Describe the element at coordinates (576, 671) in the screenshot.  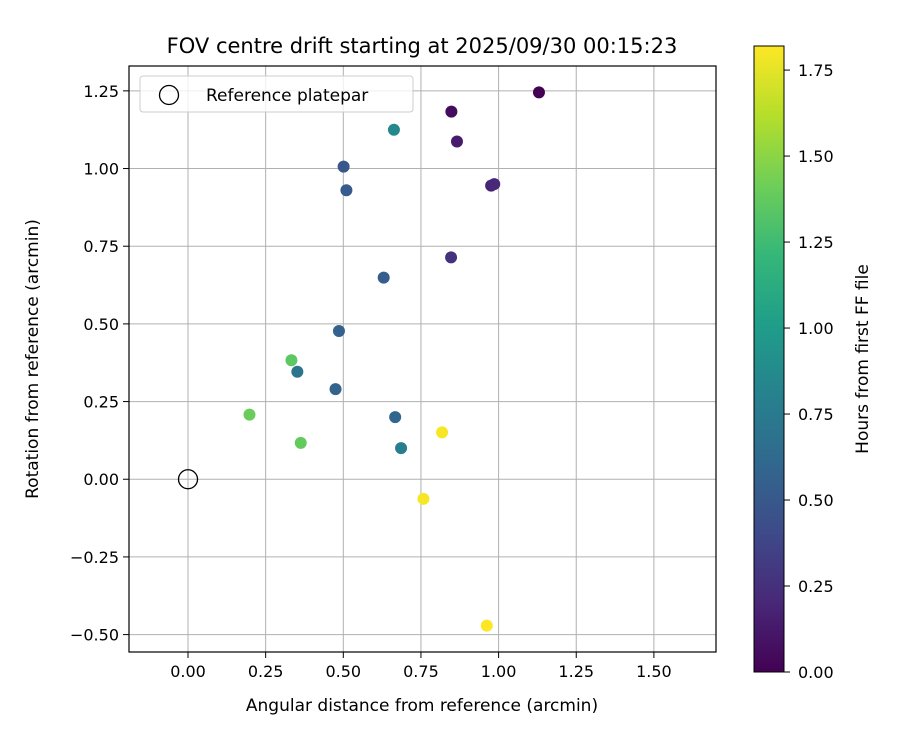
I see `x-tick-label: 1.25` at that location.